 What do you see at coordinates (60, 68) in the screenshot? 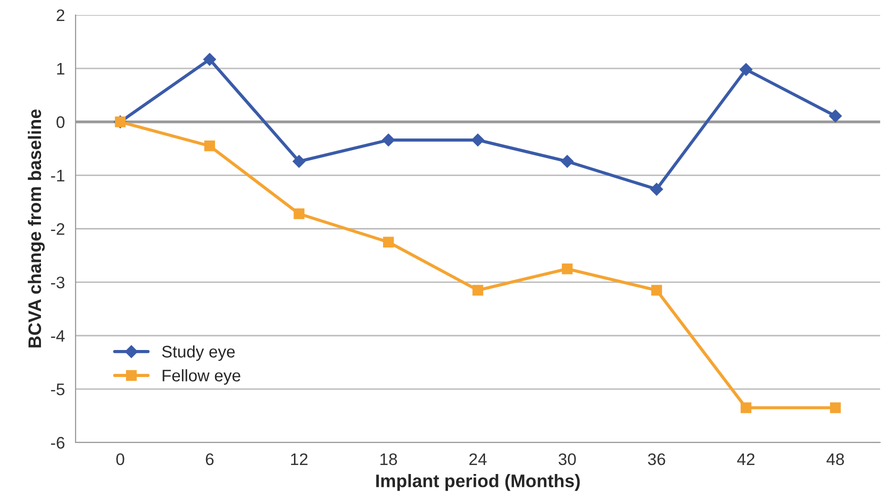
I see `y-tick-label: 1` at bounding box center [60, 68].